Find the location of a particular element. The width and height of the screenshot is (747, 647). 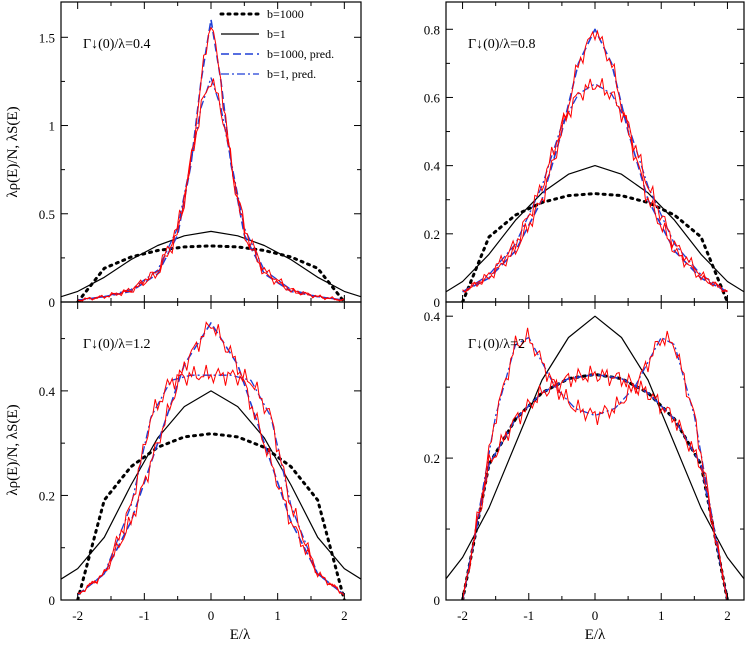

x-axis-title-left: E/λ is located at coordinates (240, 635).